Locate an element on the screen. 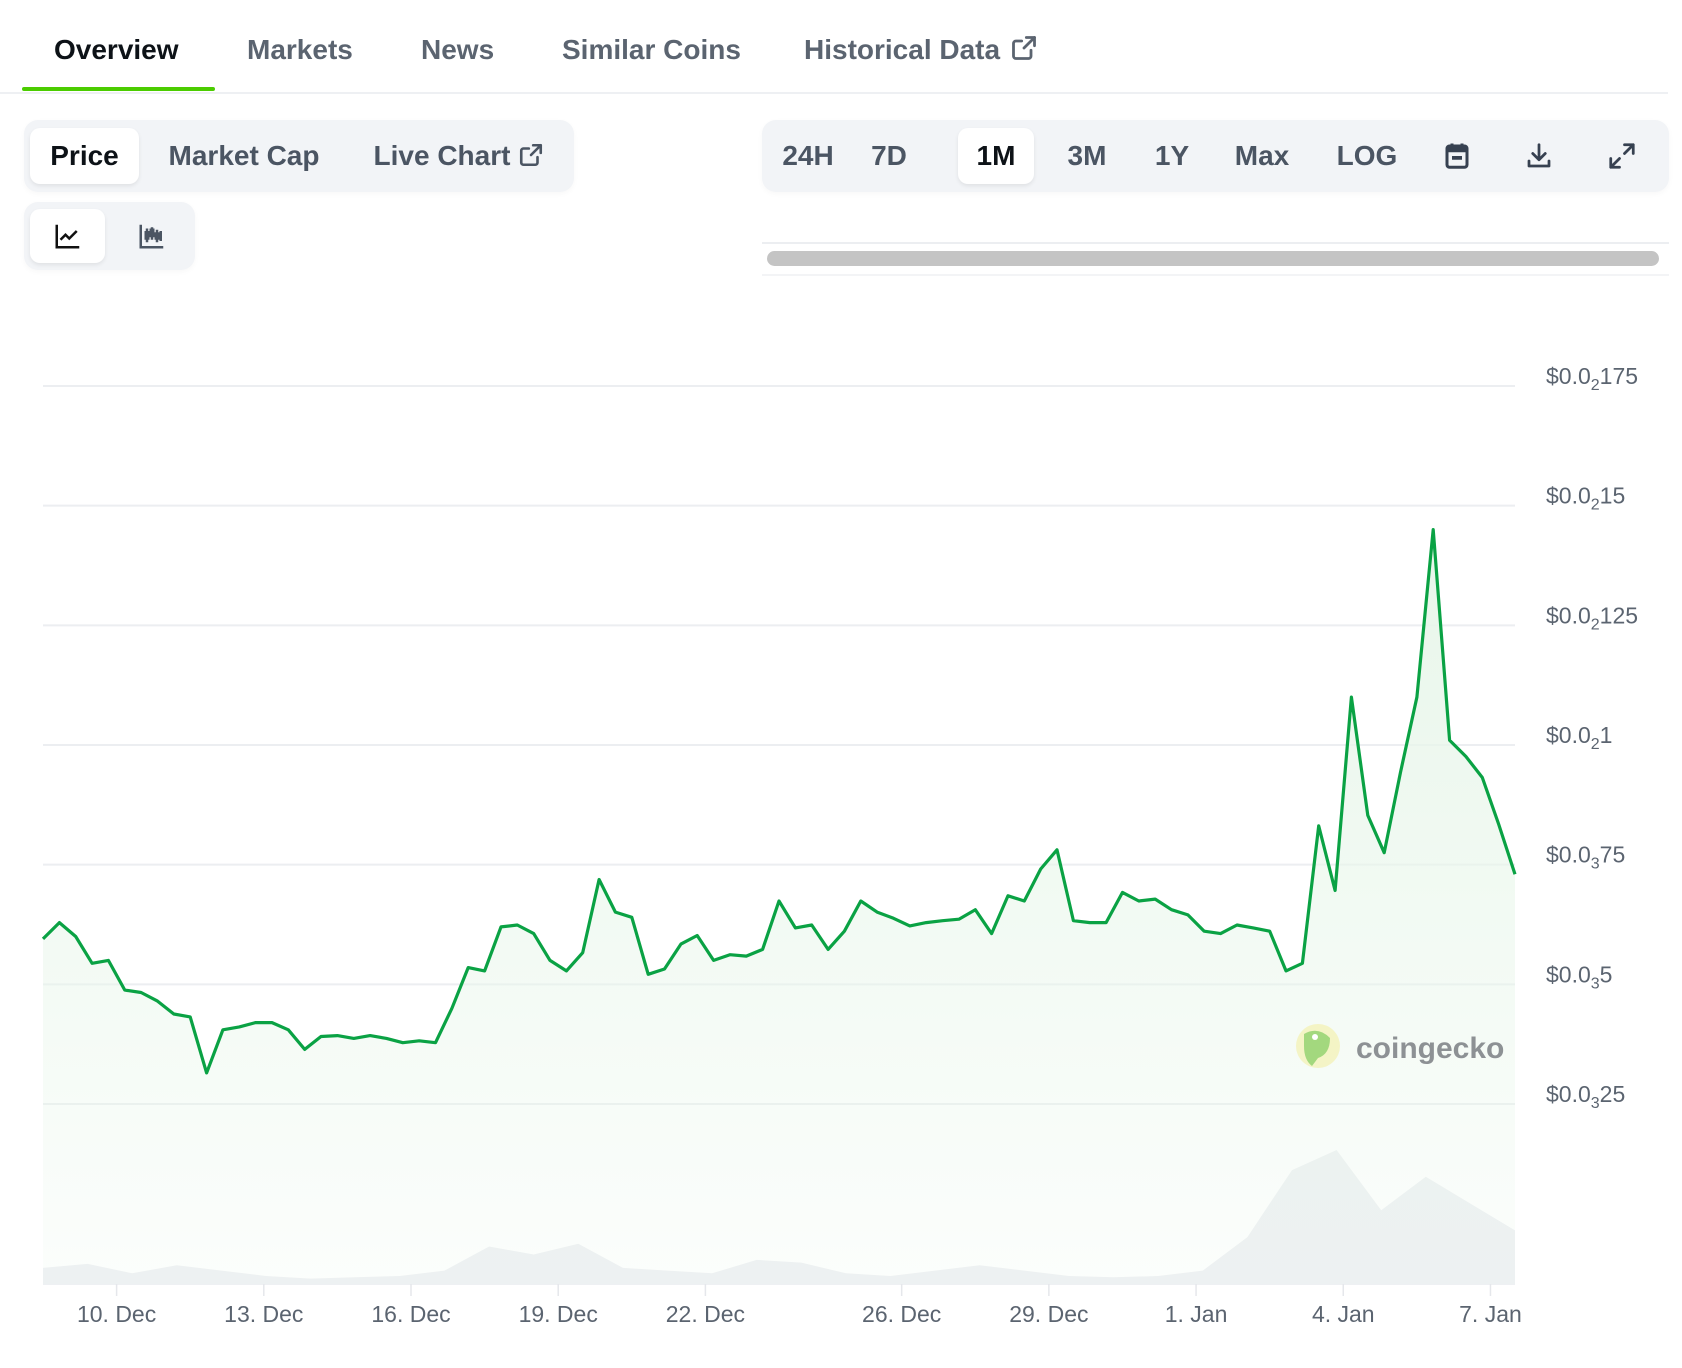  range-1m-button: 1M is located at coordinates (996, 156).